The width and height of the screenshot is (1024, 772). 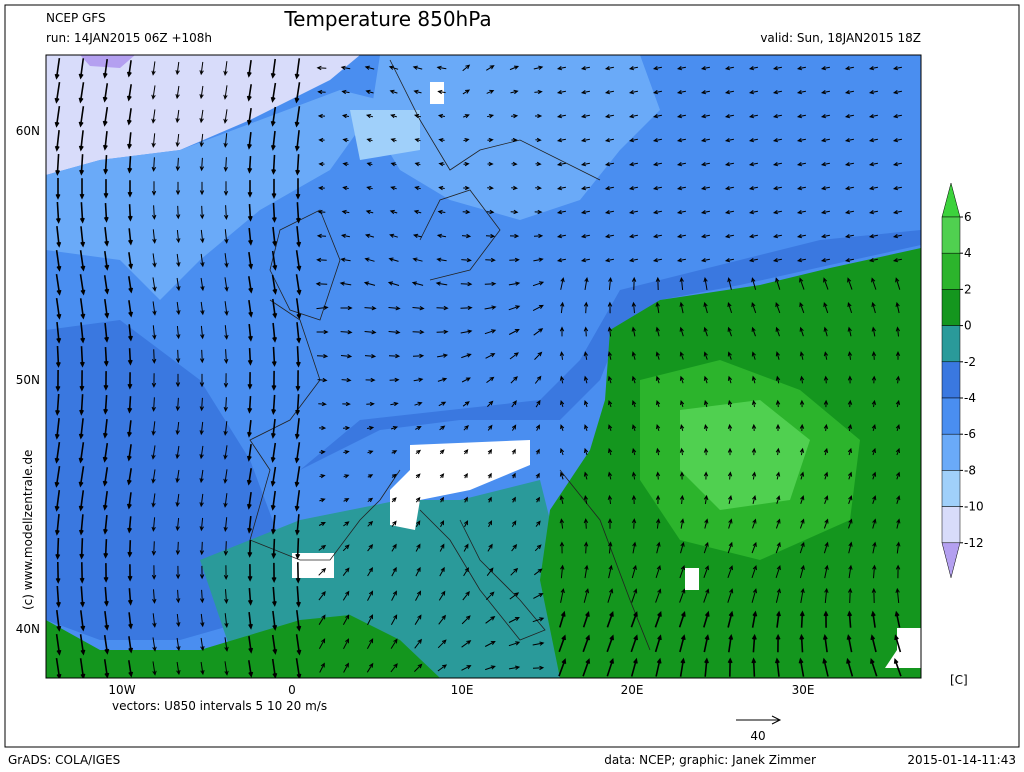 What do you see at coordinates (28, 629) in the screenshot?
I see `lat-label: 40N` at bounding box center [28, 629].